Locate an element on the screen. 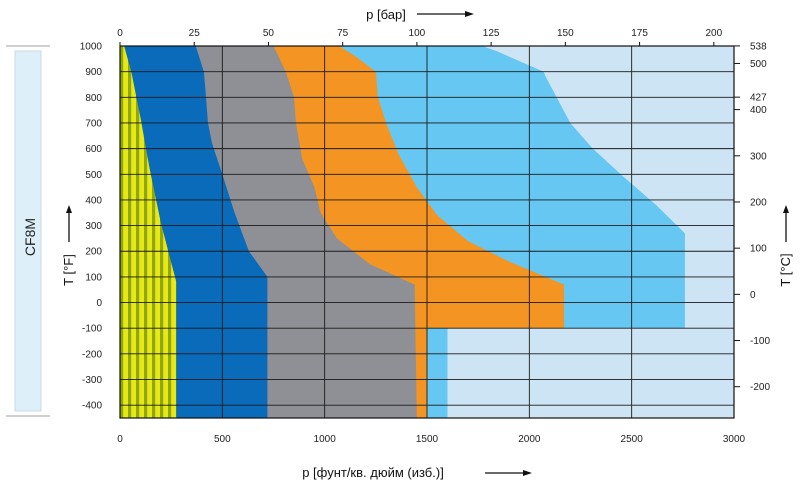  x-top-tick-label: 25 is located at coordinates (195, 33).